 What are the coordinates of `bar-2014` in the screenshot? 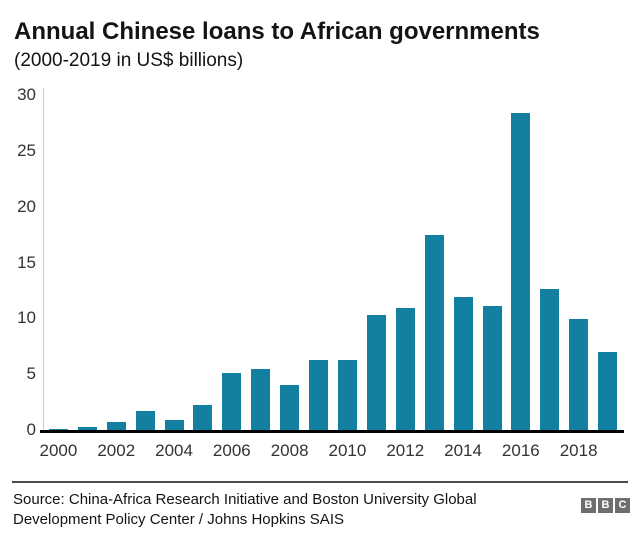 It's located at (463, 363).